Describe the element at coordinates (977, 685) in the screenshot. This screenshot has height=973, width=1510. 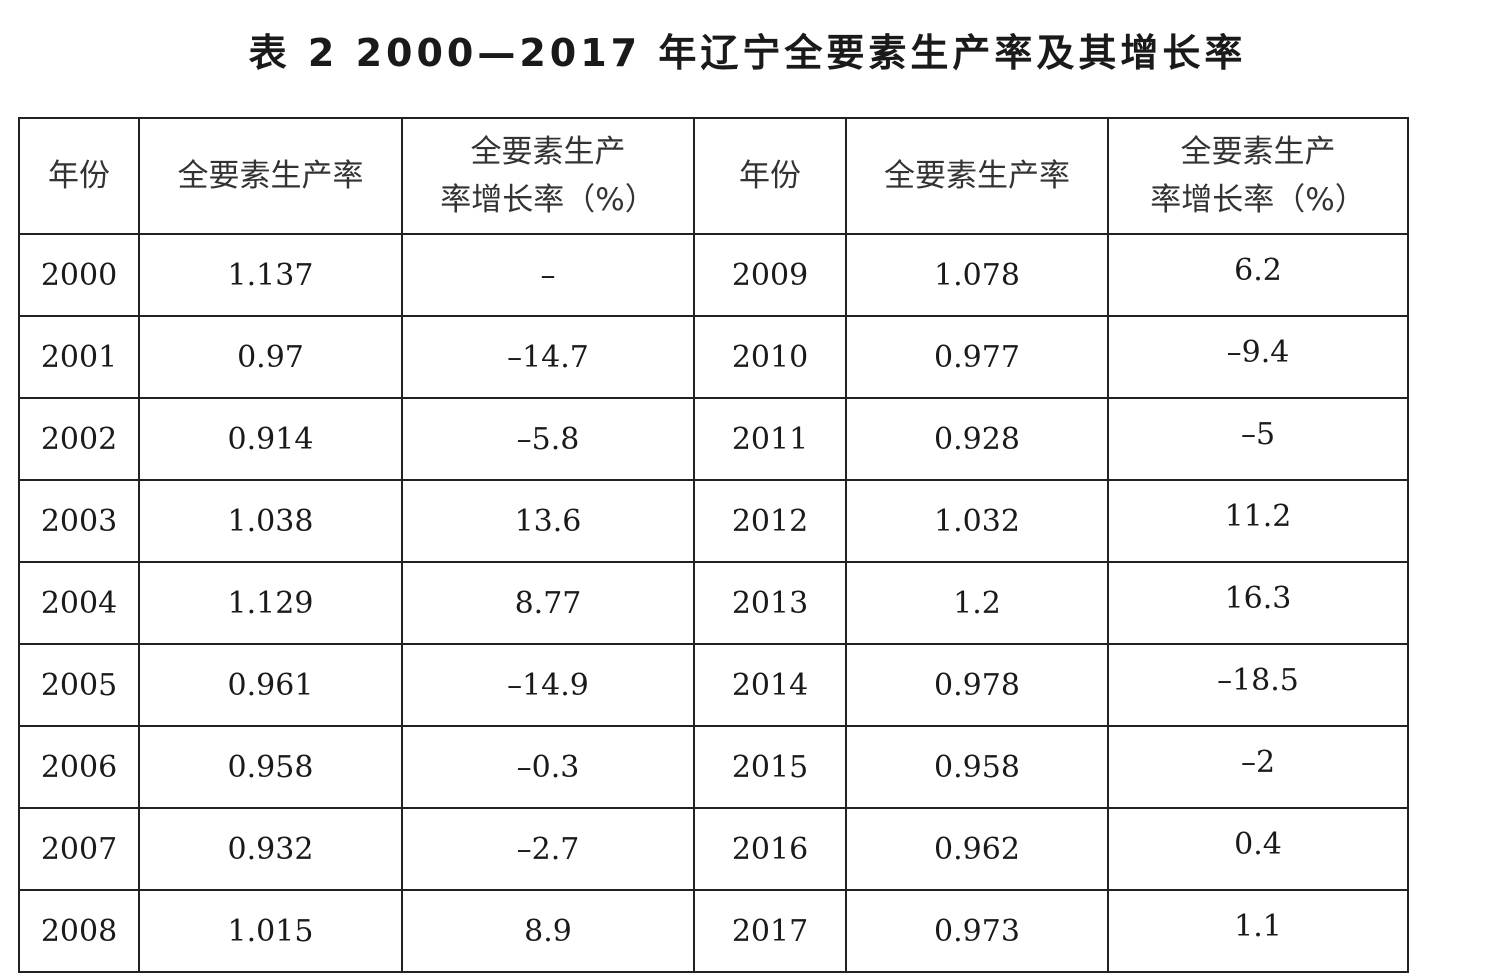
I see `tfp-cell: 0.978` at that location.